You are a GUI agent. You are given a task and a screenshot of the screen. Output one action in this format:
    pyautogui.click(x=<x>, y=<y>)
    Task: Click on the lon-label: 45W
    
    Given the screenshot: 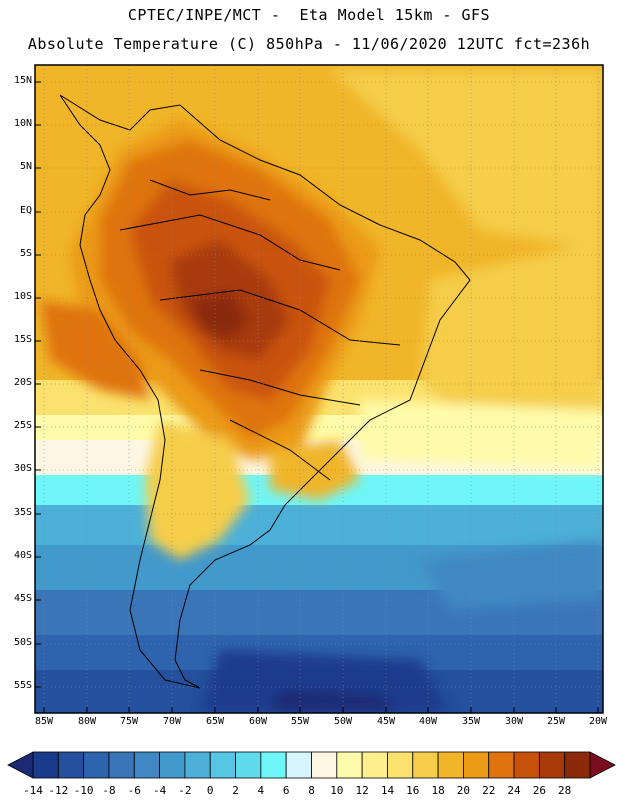 What is the action you would take?
    pyautogui.click(x=386, y=721)
    